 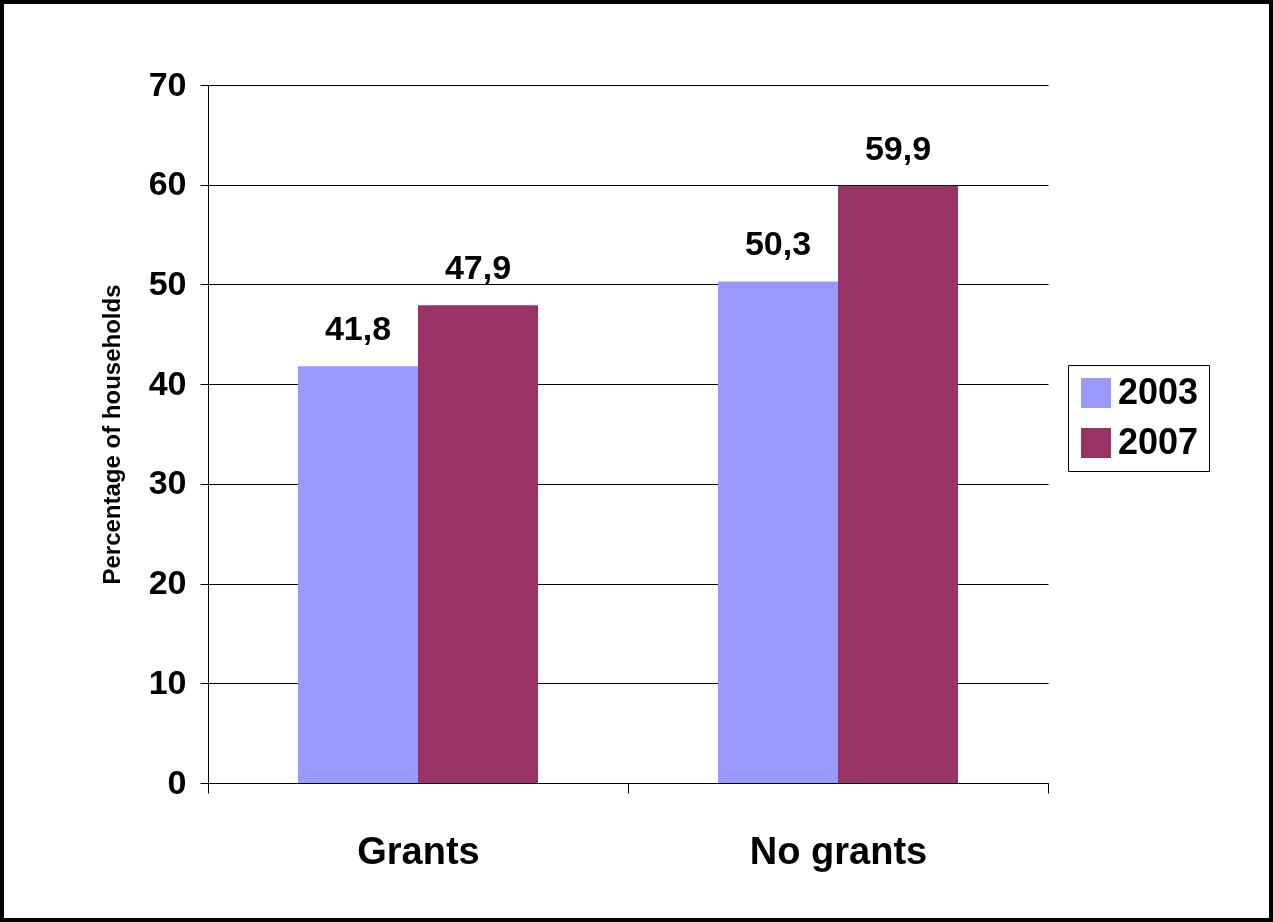 I want to click on y-tick-label: 30, so click(x=167, y=482).